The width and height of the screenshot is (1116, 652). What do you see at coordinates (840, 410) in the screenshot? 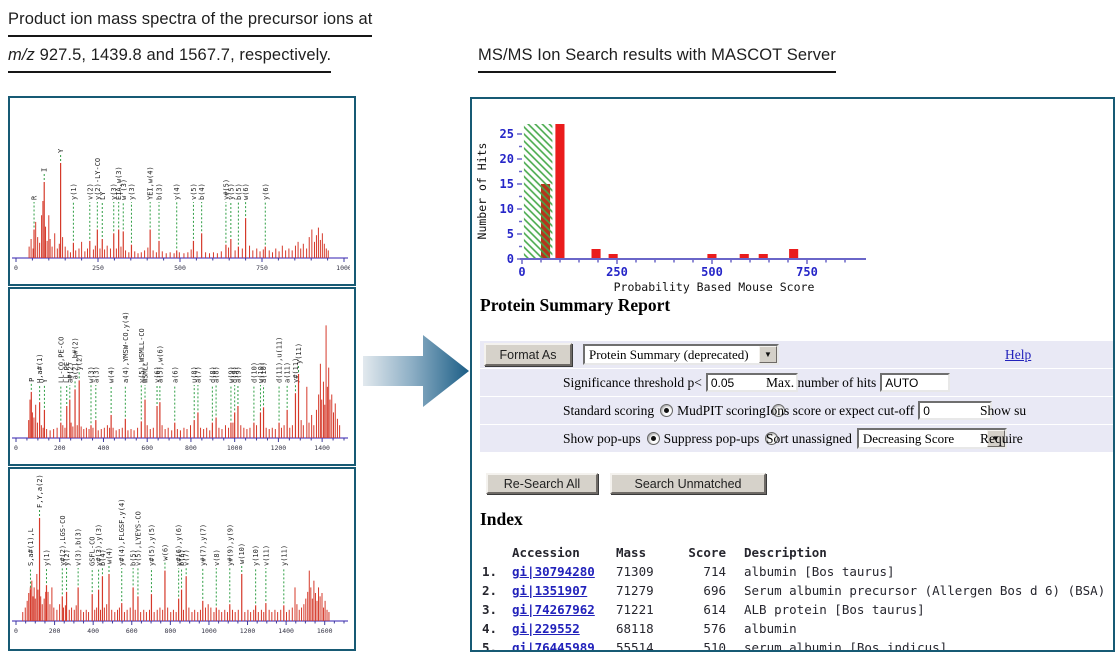
I see `ions-cutoff-label: Ions score or expect cut-off` at bounding box center [840, 410].